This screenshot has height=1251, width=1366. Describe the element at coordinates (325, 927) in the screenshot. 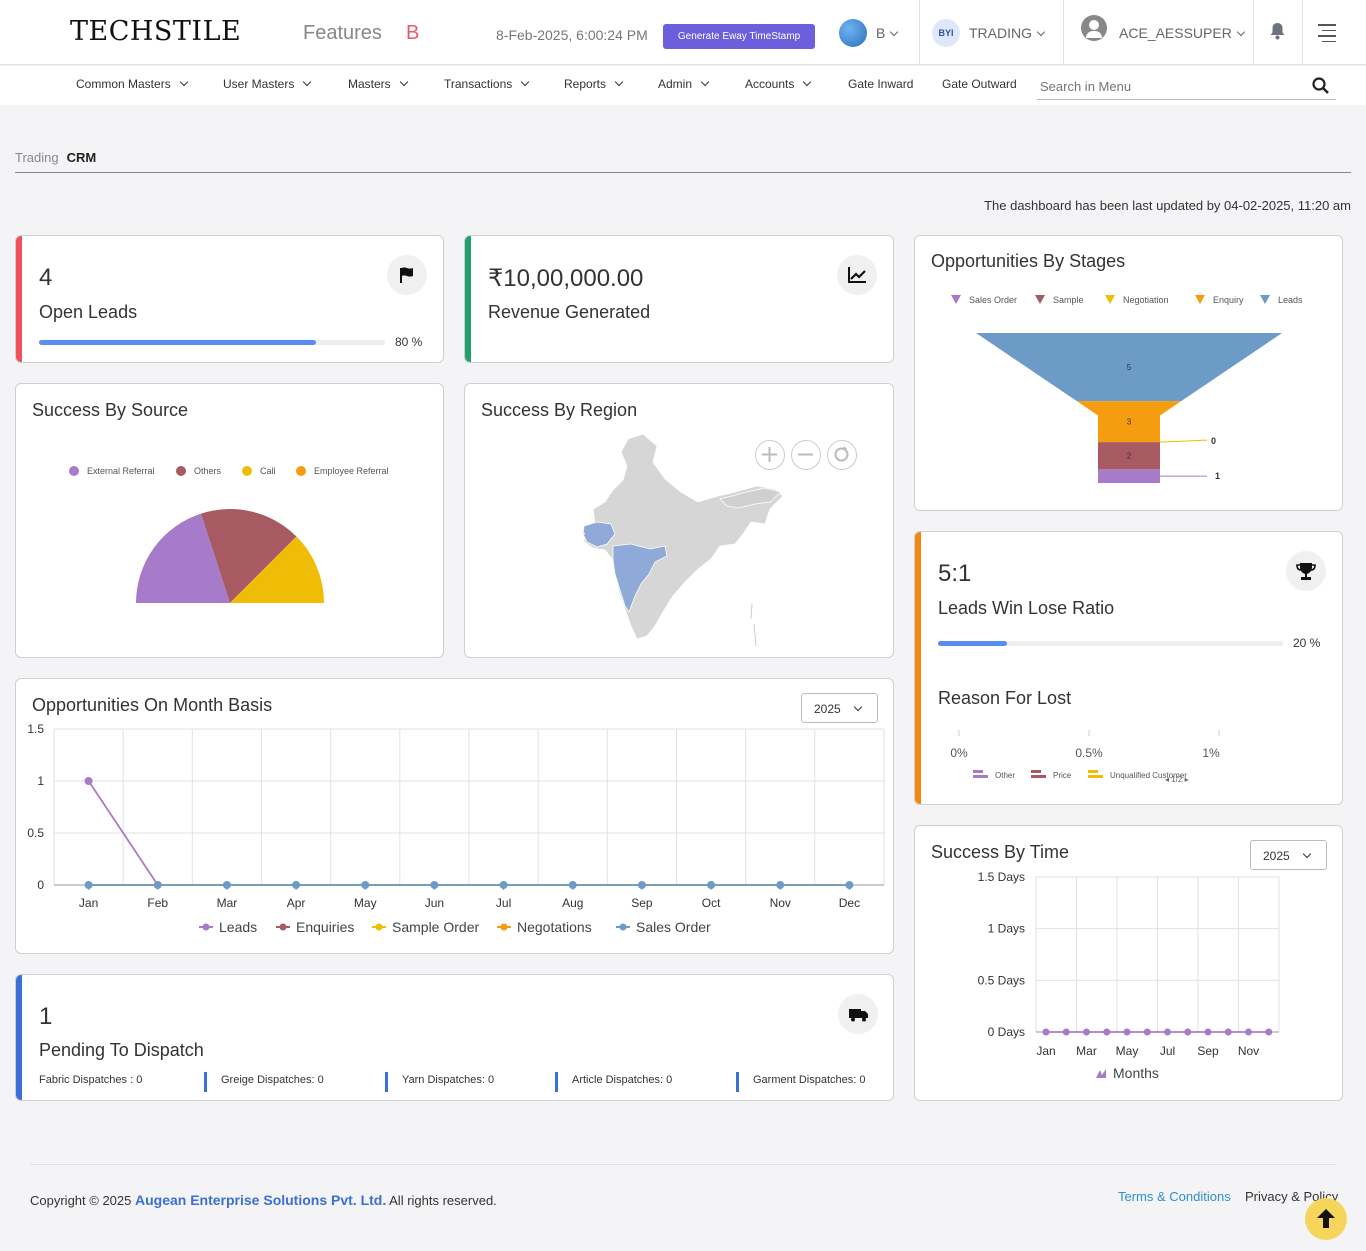

I see `legend-label: Enquiries` at that location.